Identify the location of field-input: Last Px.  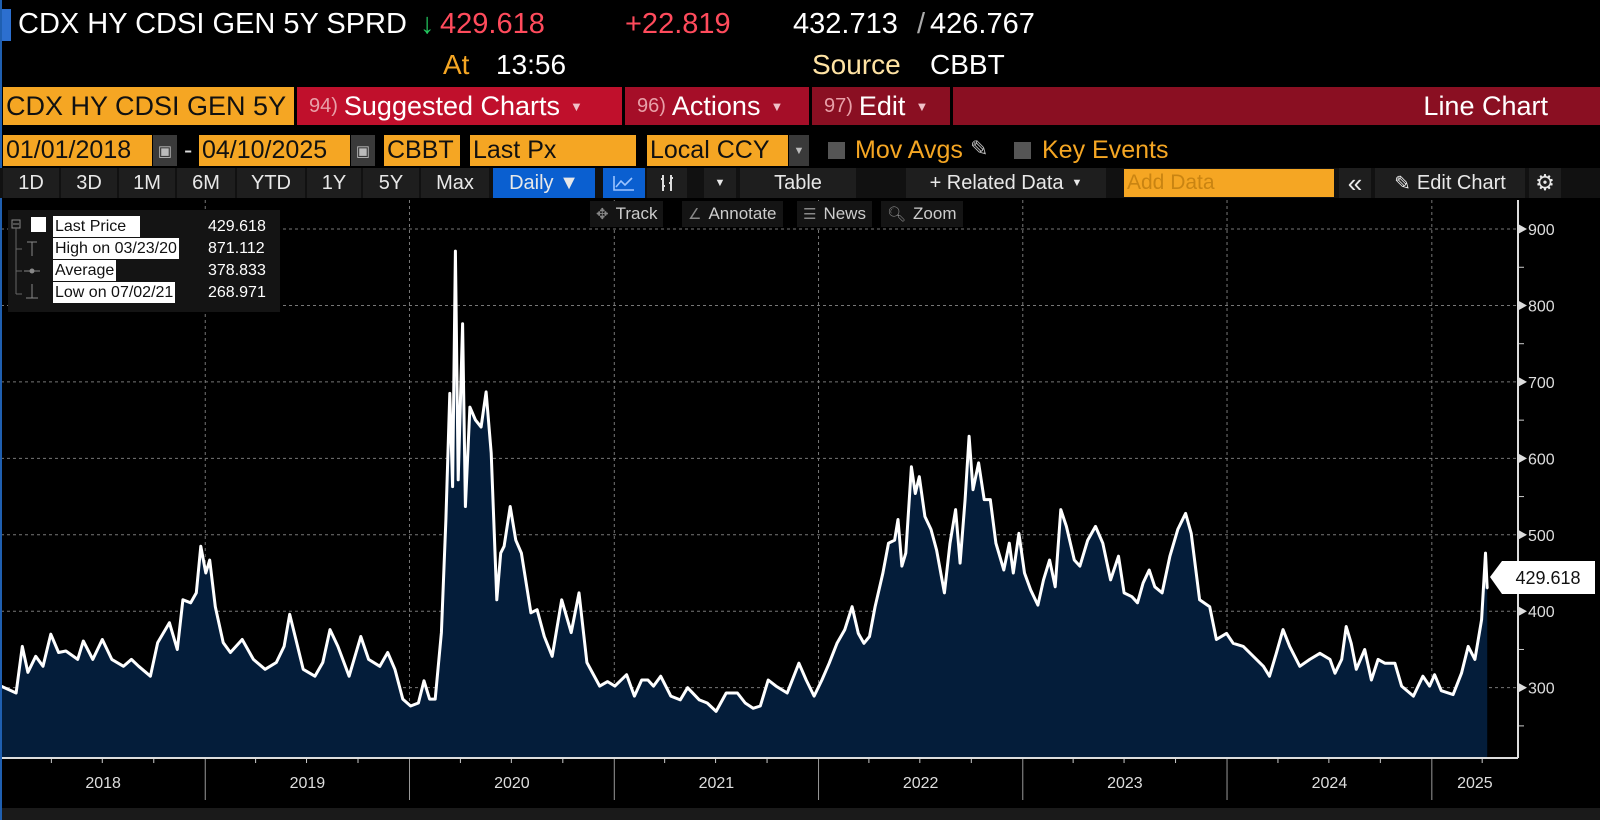
(553, 150).